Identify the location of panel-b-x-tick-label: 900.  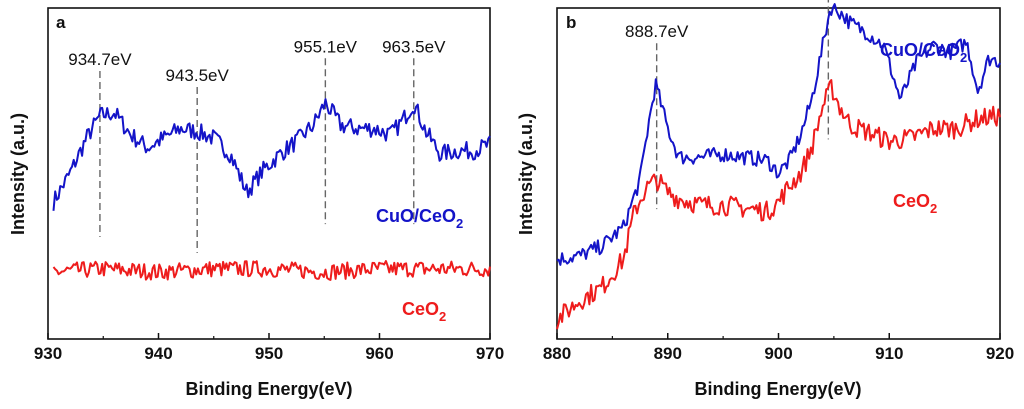
(778, 353).